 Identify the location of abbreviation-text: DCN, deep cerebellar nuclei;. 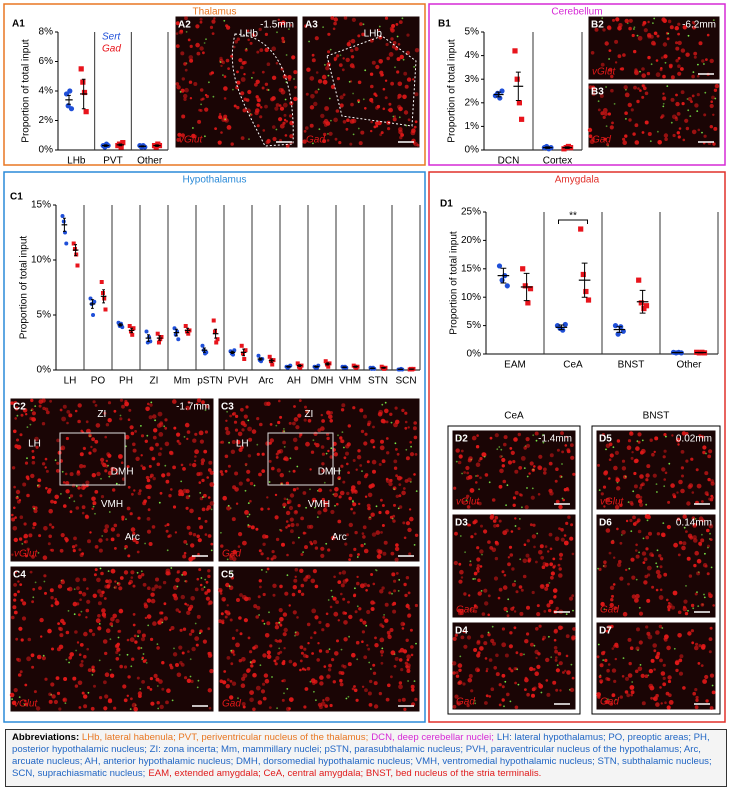
(432, 737).